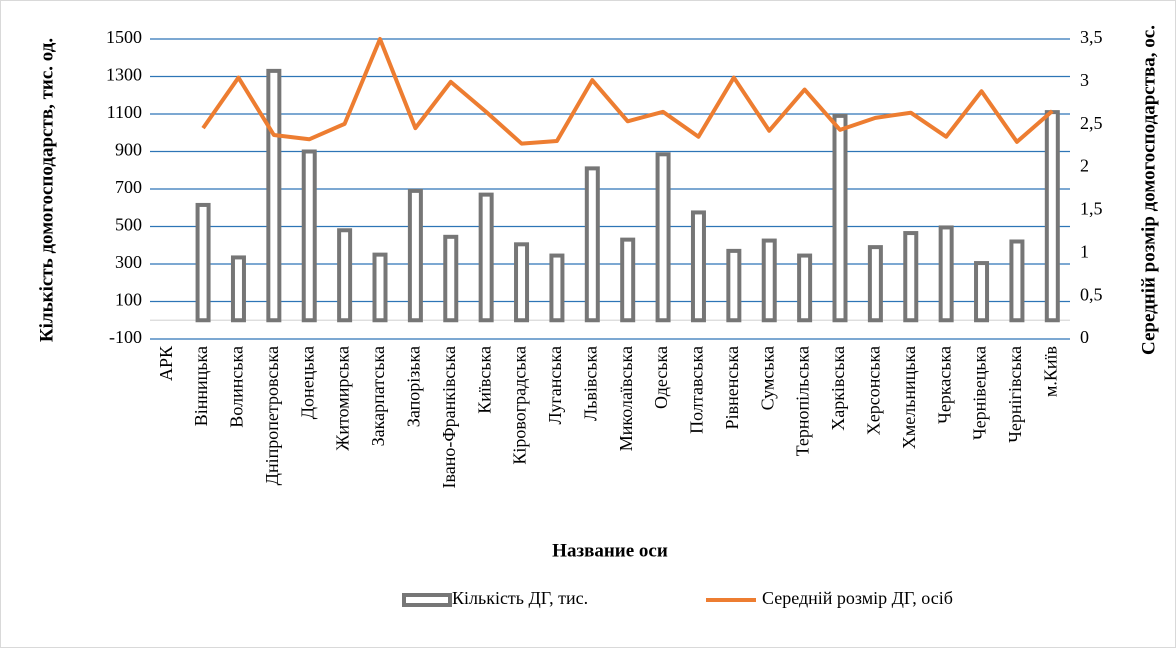 Image resolution: width=1176 pixels, height=648 pixels. Describe the element at coordinates (732, 387) in the screenshot. I see `x-tick-label: Рівненська` at that location.